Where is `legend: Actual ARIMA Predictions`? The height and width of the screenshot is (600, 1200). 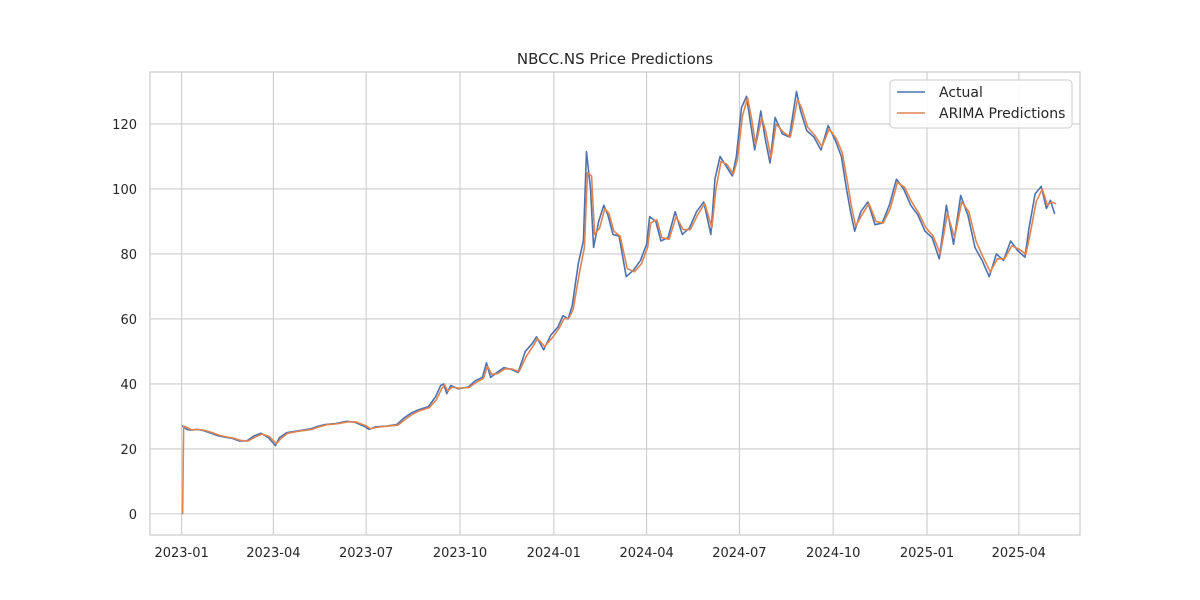
legend: Actual ARIMA Predictions is located at coordinates (981, 104).